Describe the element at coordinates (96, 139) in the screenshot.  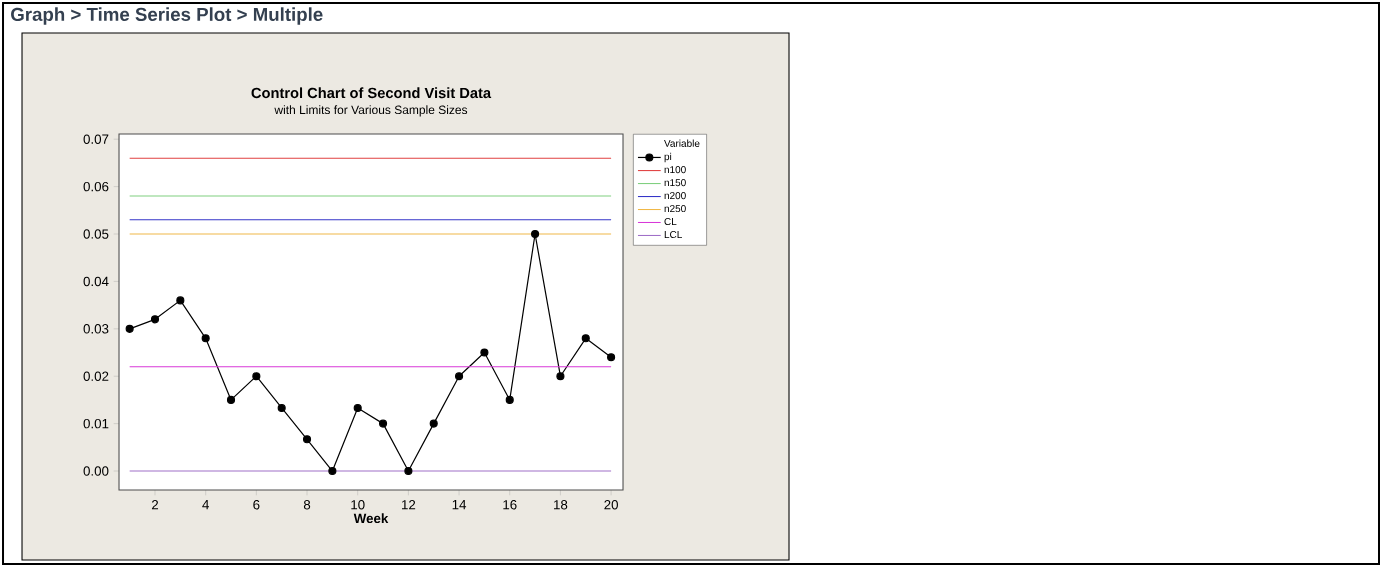
I see `y-tick-label: 0.07` at that location.